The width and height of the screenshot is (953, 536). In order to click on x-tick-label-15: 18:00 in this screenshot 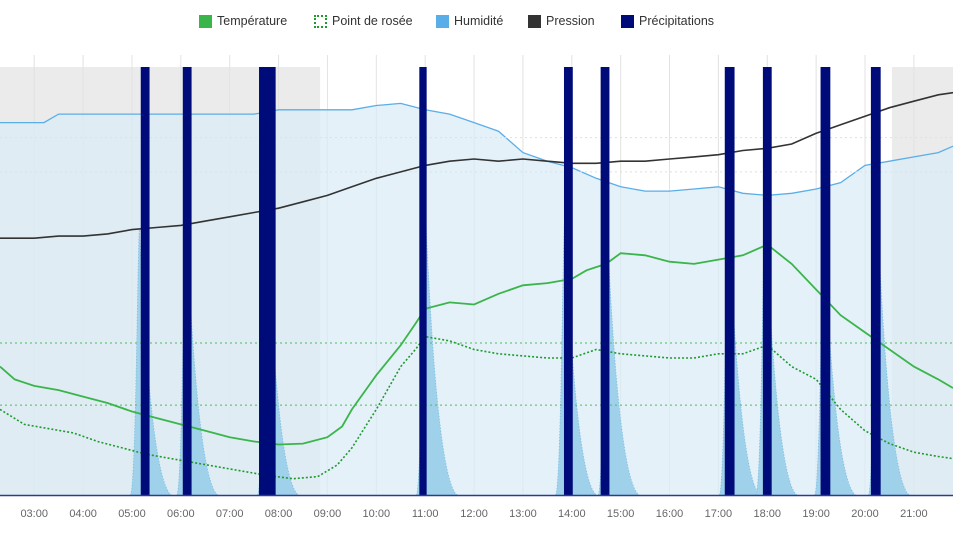, I will do `click(768, 514)`.